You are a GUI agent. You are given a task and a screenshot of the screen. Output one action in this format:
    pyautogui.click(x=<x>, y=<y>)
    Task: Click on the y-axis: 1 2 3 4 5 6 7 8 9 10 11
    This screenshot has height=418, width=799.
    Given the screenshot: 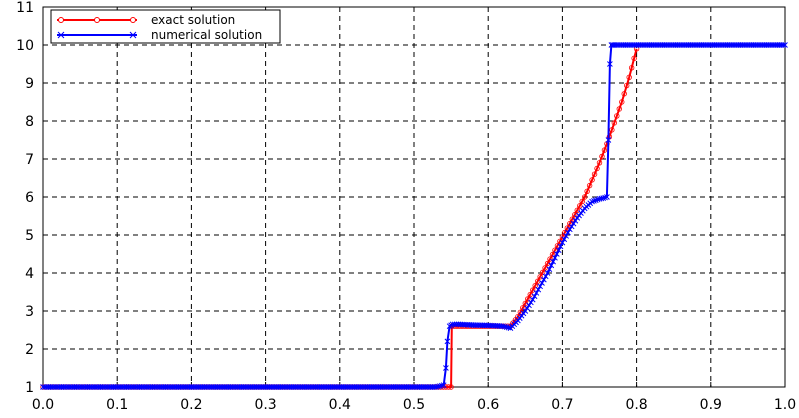 What is the action you would take?
    pyautogui.click(x=32, y=198)
    